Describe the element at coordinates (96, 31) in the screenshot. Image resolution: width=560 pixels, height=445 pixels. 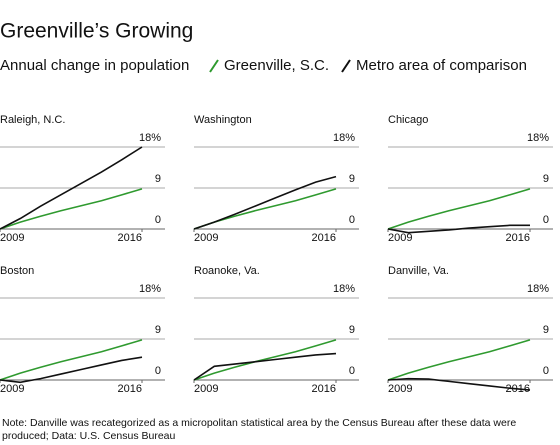
I see `chart-title: Greenville’s Growing` at that location.